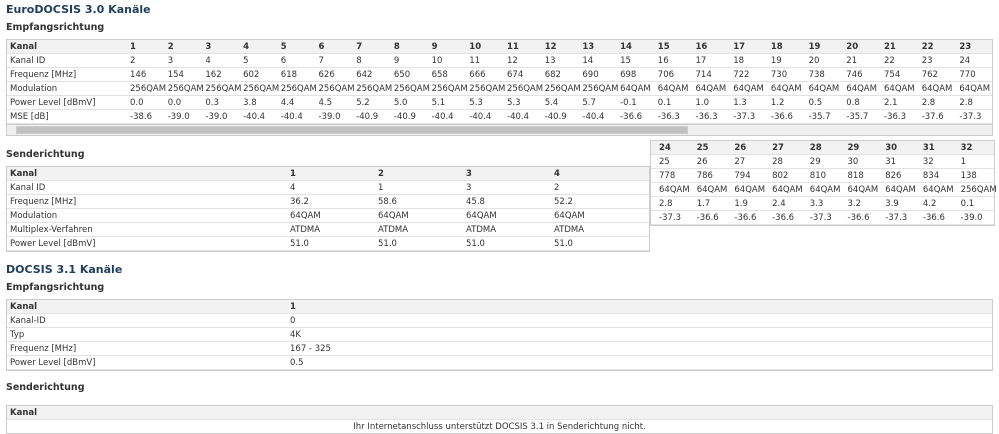 This screenshot has height=434, width=999. I want to click on cell: 1.3, so click(740, 103).